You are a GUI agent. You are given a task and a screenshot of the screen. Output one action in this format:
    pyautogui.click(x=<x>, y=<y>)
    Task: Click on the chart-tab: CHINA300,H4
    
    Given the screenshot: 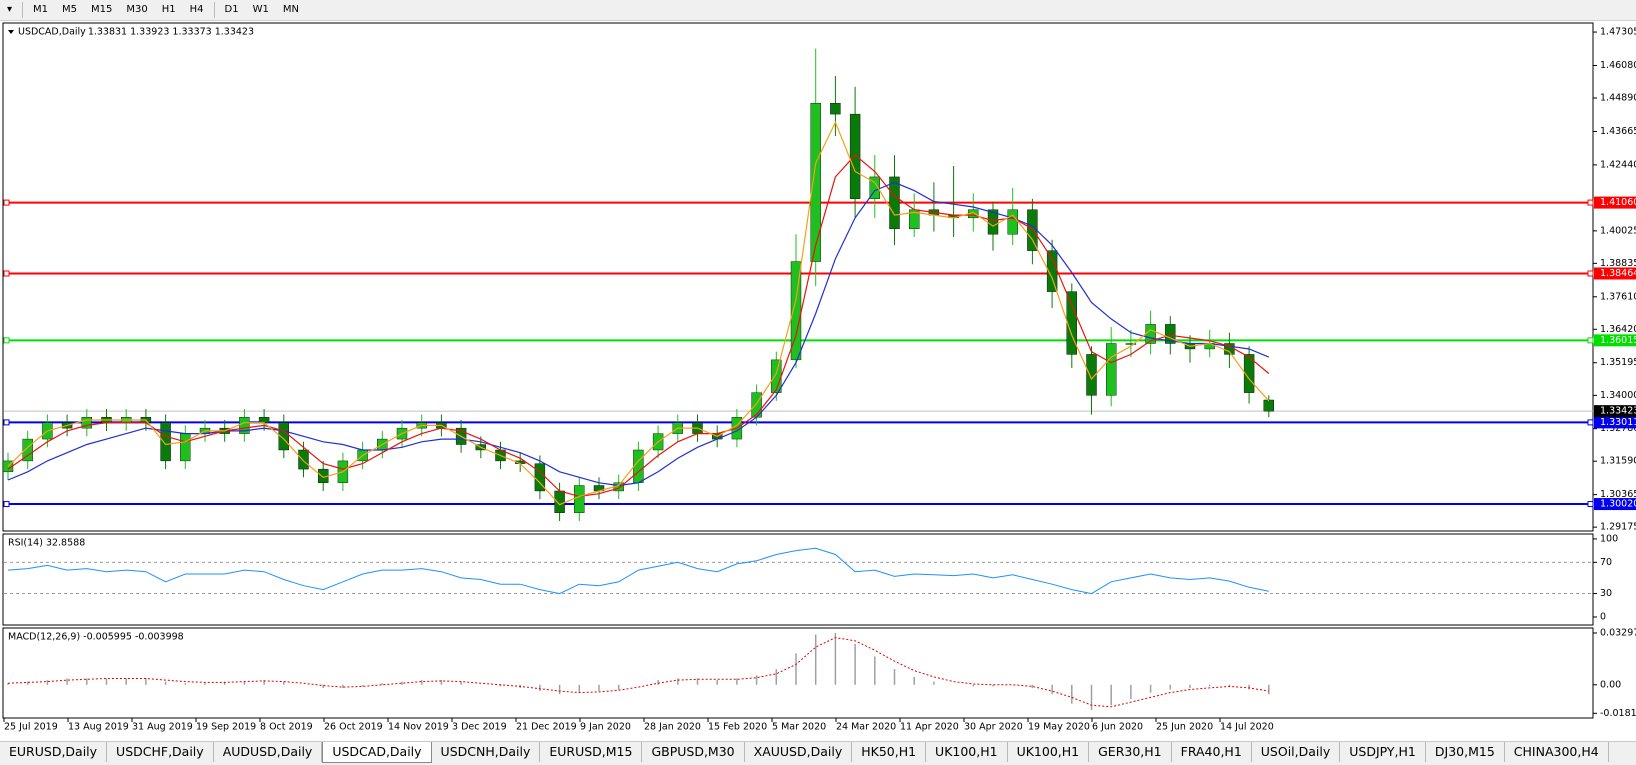 What is the action you would take?
    pyautogui.click(x=1557, y=752)
    